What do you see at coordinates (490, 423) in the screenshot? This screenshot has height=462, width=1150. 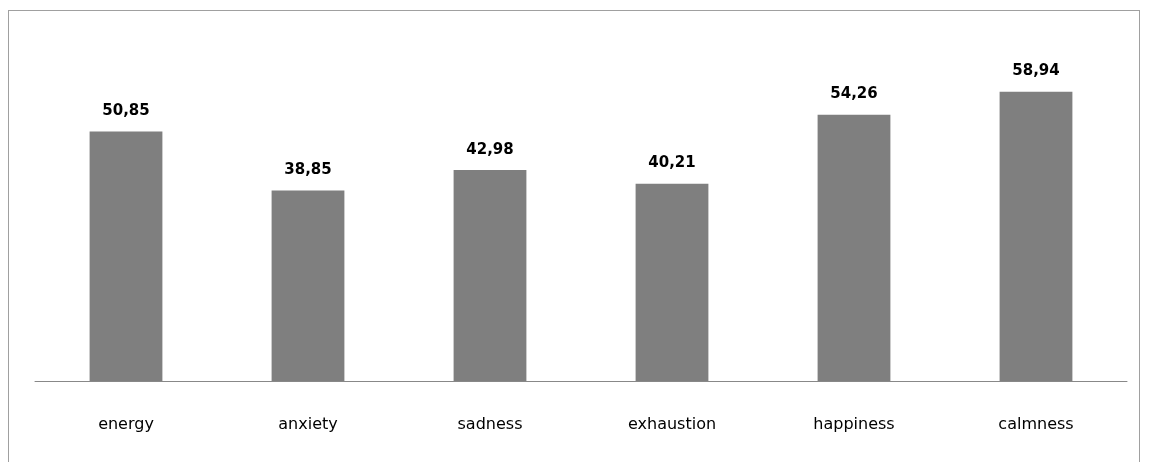 I see `x-tick-label: sadness` at bounding box center [490, 423].